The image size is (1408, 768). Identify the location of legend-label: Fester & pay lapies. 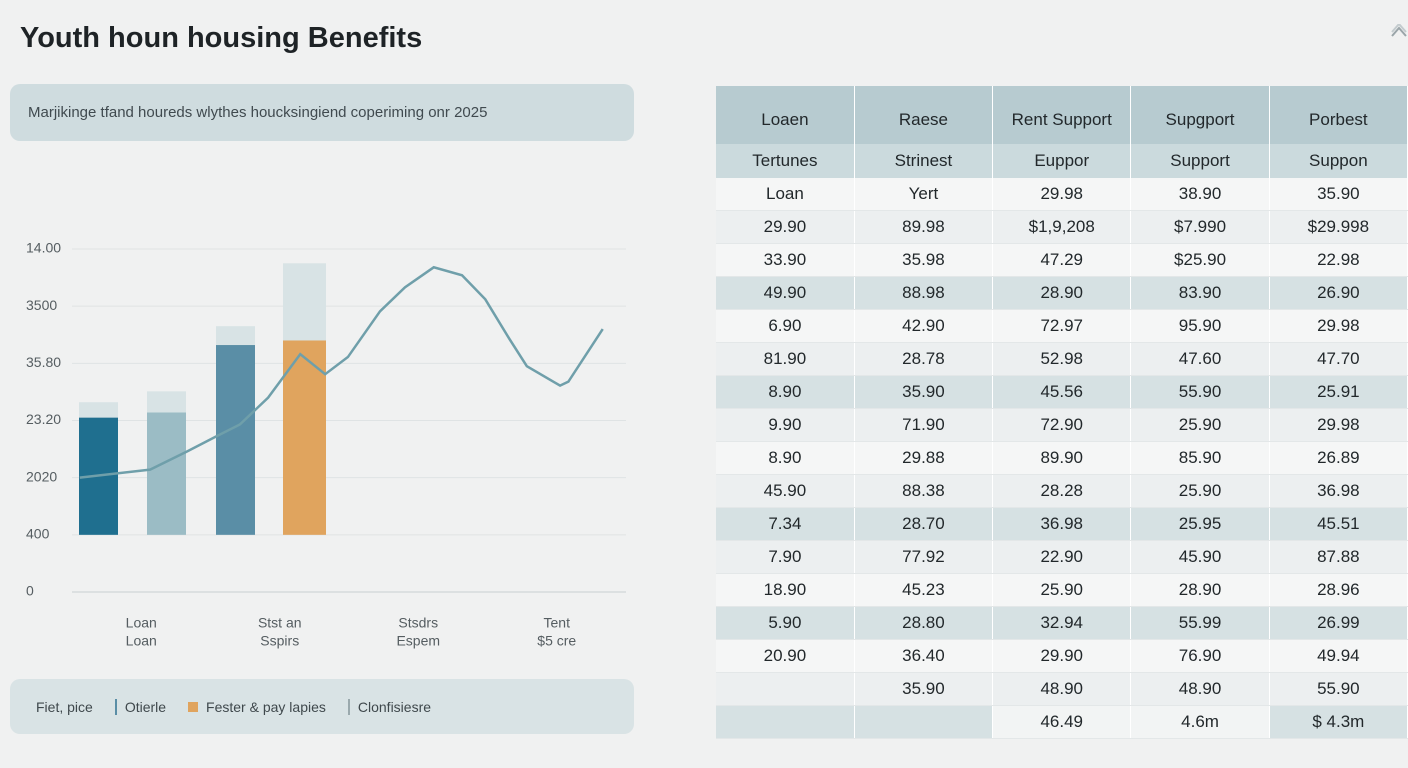
(266, 706).